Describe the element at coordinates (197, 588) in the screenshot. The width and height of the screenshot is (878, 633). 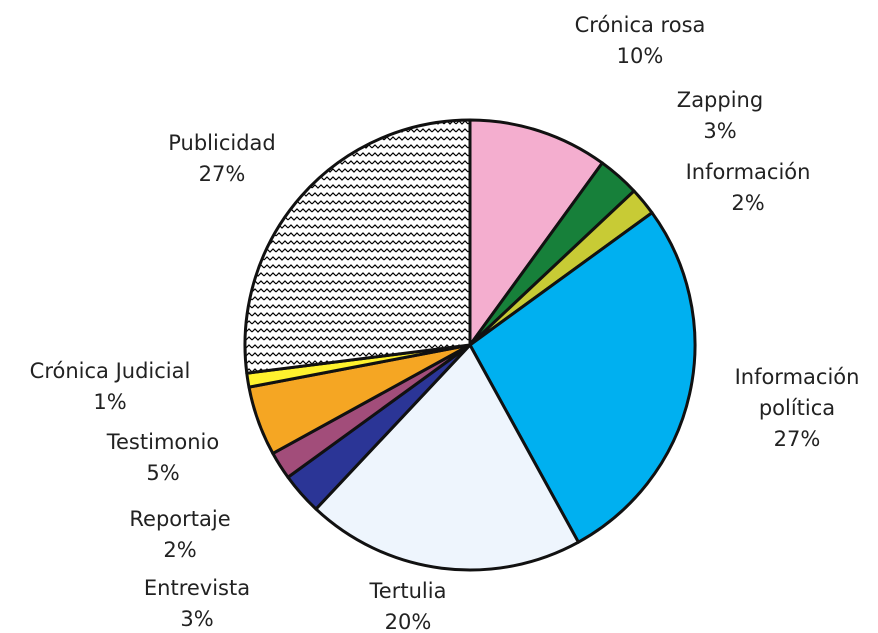
I see `slice-name: Entrevista` at that location.